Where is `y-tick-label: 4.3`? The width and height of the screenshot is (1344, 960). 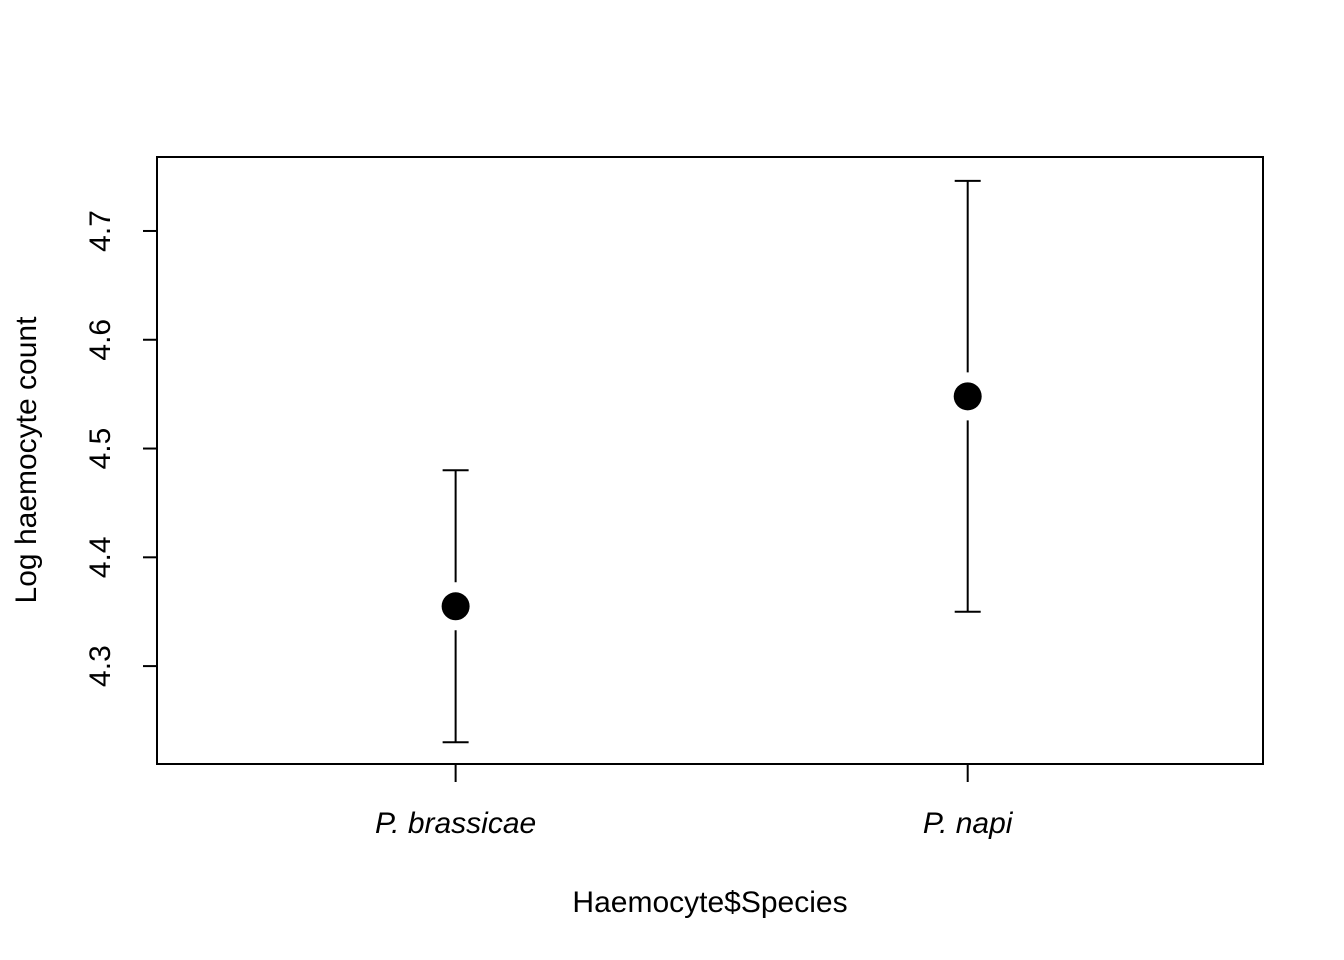
y-tick-label: 4.3 is located at coordinates (100, 666).